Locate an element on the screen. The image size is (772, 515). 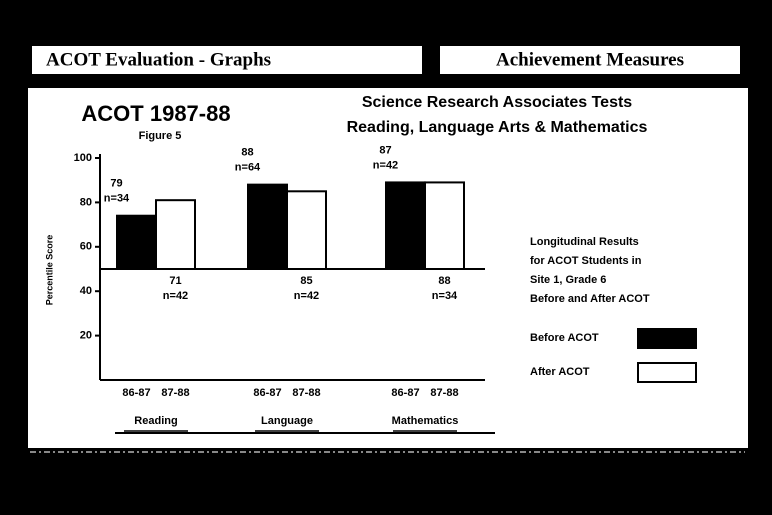
header-left-box is located at coordinates (227, 60).